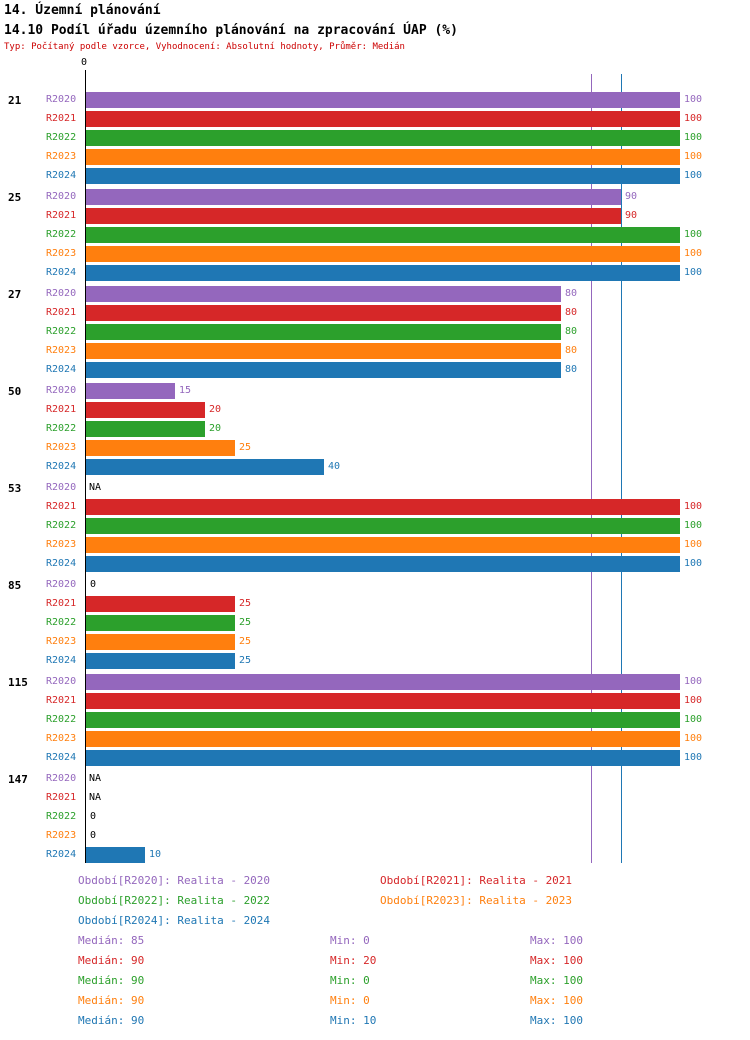  What do you see at coordinates (15, 197) in the screenshot?
I see `group-label: 25` at bounding box center [15, 197].